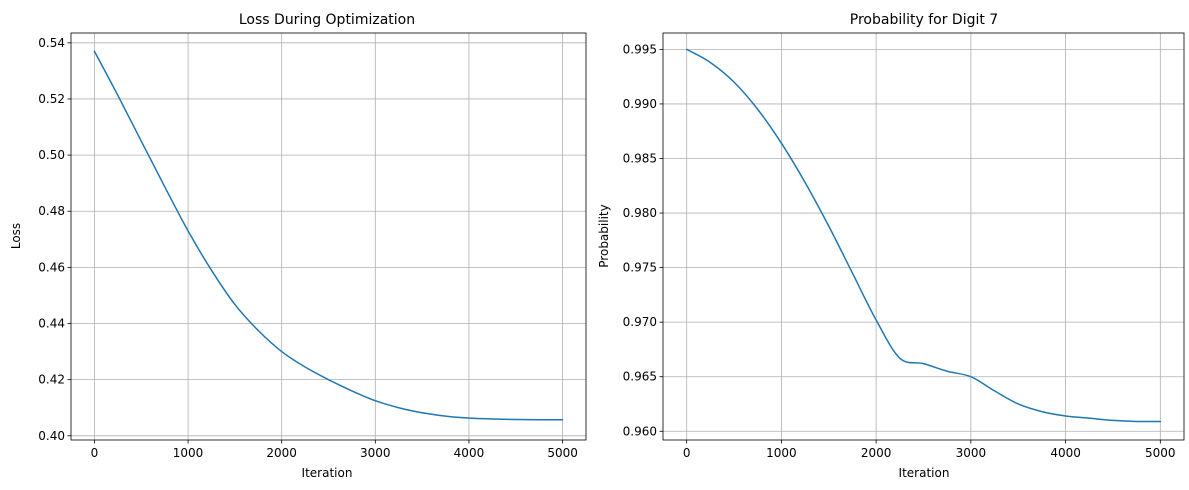 Image resolution: width=1189 pixels, height=490 pixels. I want to click on y-tick-label: 0.44, so click(51, 324).